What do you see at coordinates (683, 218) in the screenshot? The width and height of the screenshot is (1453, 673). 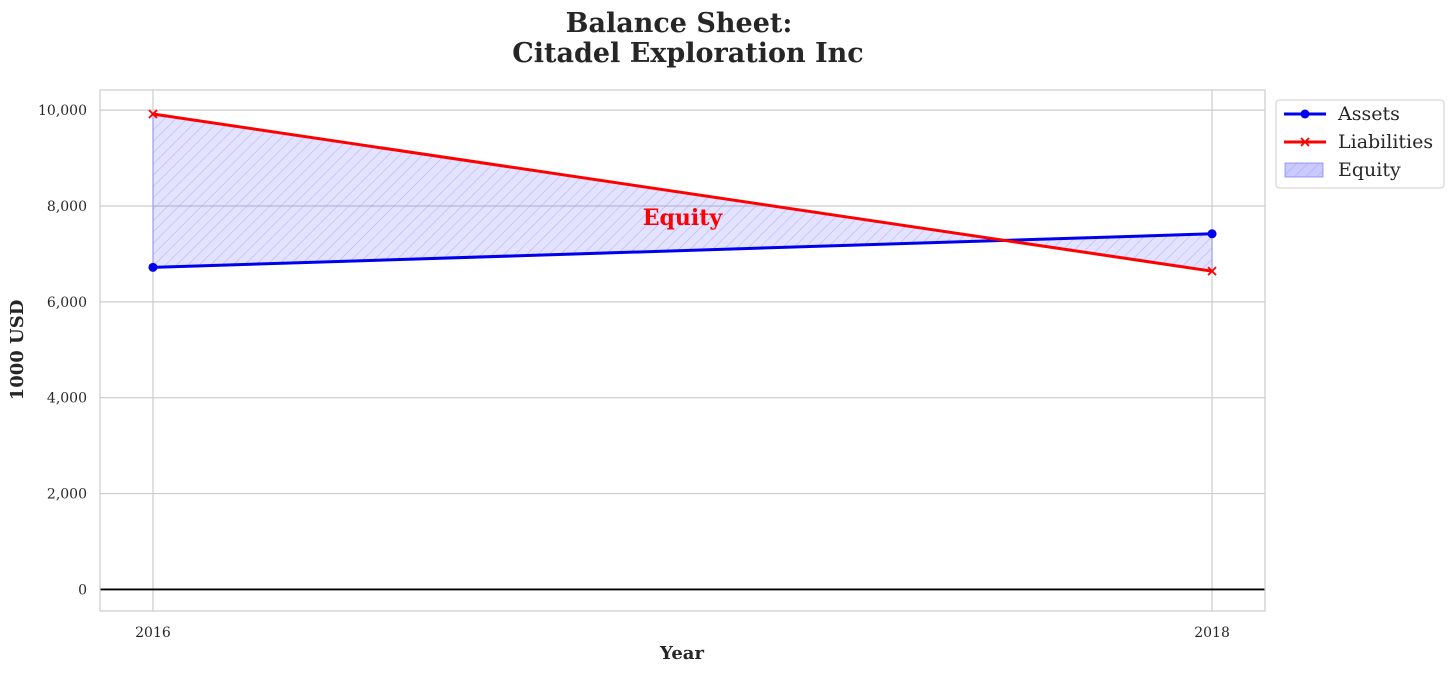 I see `equity-annotation: Equity` at bounding box center [683, 218].